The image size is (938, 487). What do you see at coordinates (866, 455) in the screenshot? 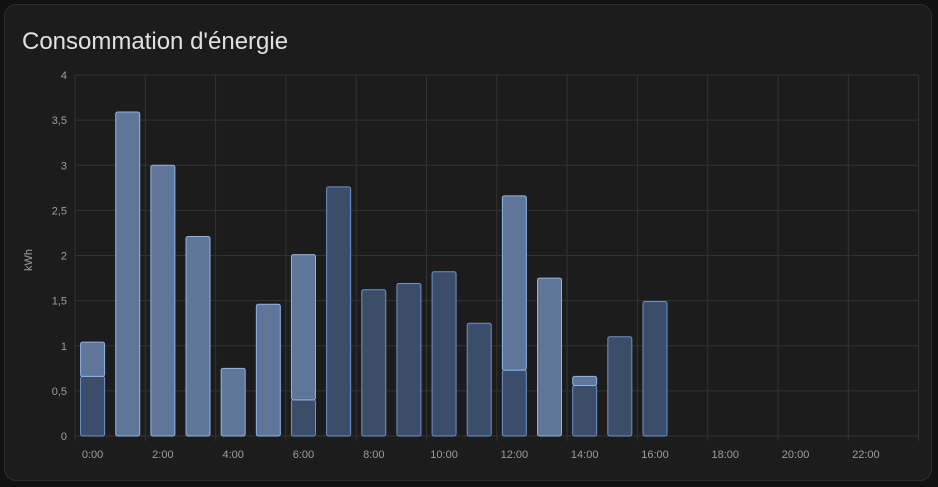
I see `x-tick-label: 22:00` at bounding box center [866, 455].